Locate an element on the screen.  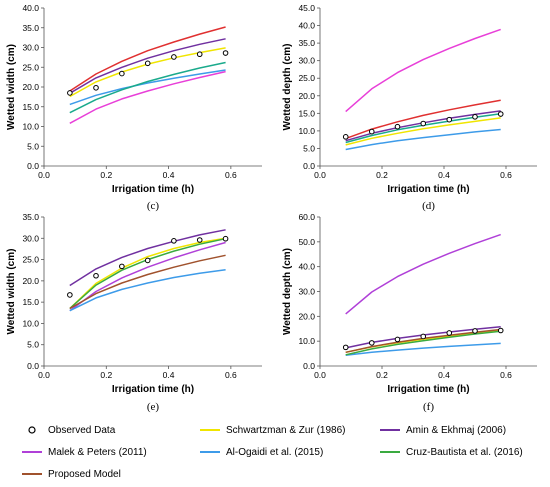
panel-label: (e) is located at coordinates (153, 407).